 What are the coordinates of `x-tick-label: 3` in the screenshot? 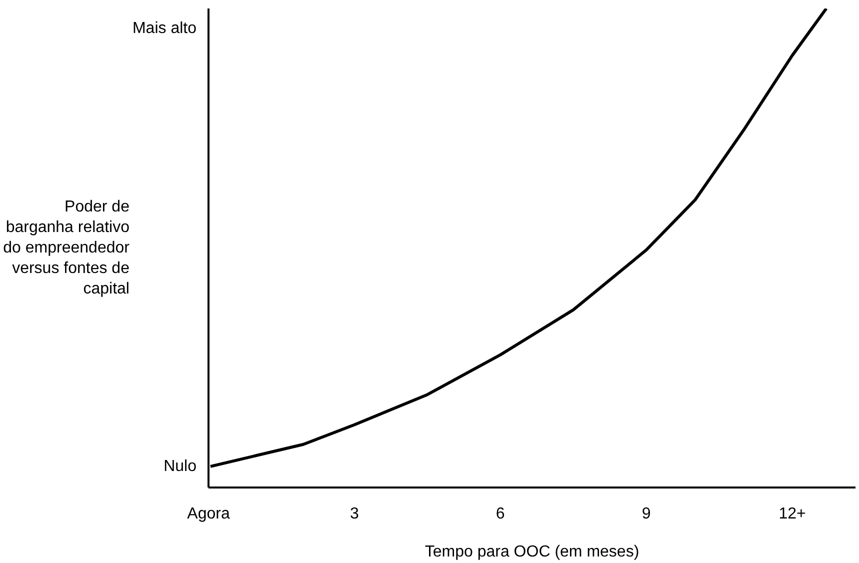 It's located at (354, 514).